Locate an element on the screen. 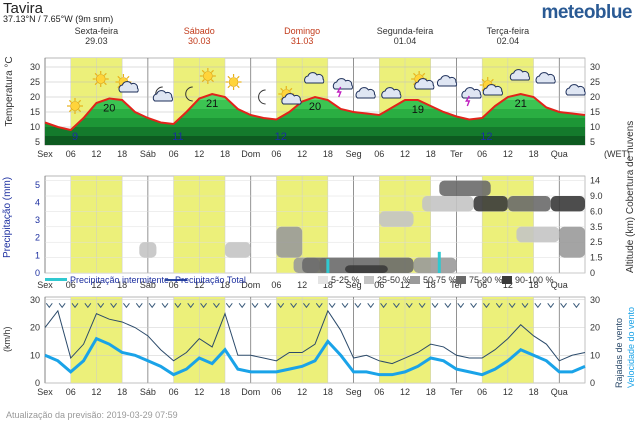 The width and height of the screenshot is (640, 424). legend-cover-label: 5-25 % is located at coordinates (345, 280).